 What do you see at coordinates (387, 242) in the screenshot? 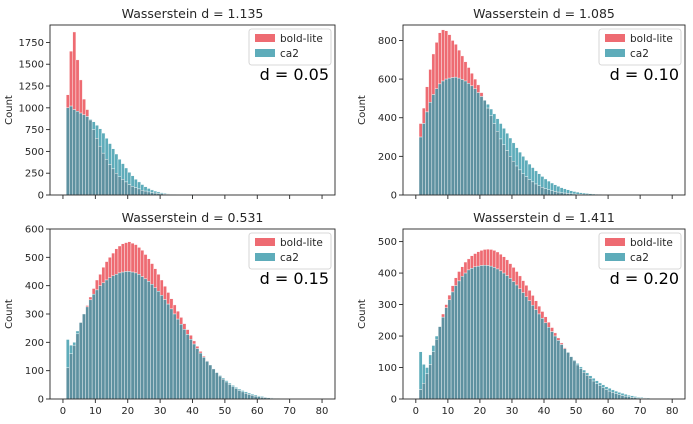
I see `y-tick-label: 500` at bounding box center [387, 242].